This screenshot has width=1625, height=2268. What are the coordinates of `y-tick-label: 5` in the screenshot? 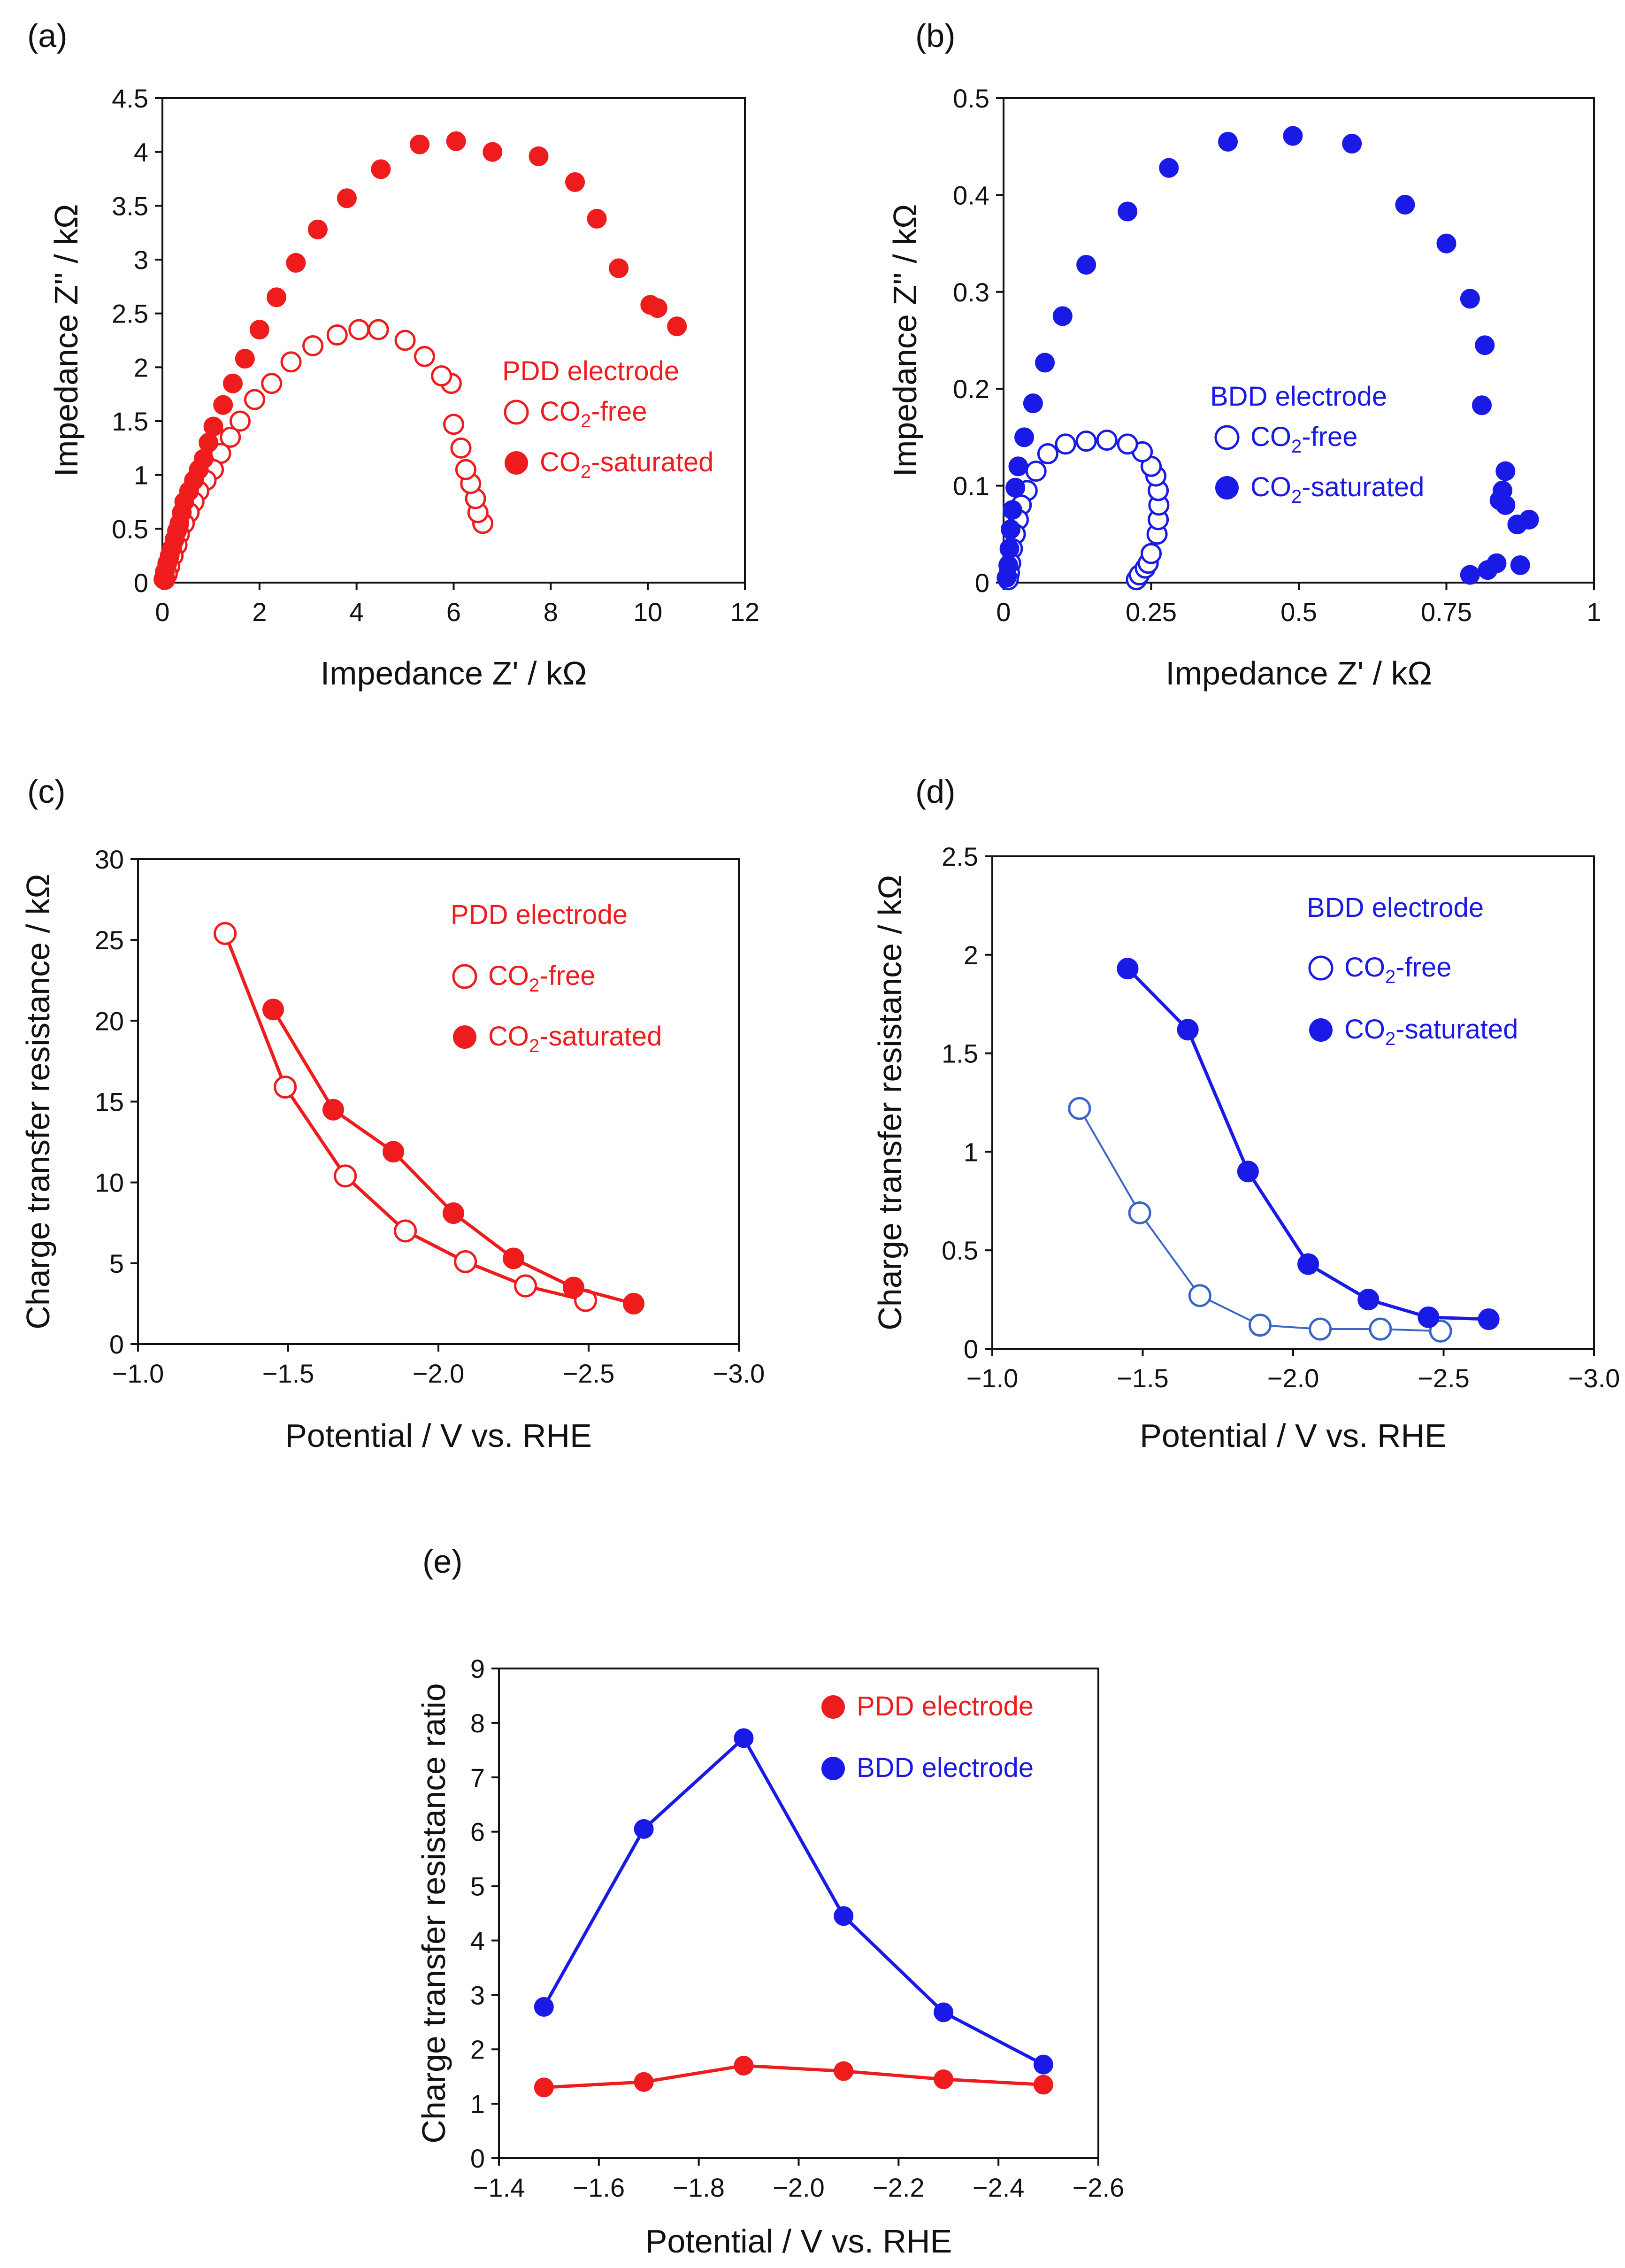 It's located at (477, 1886).